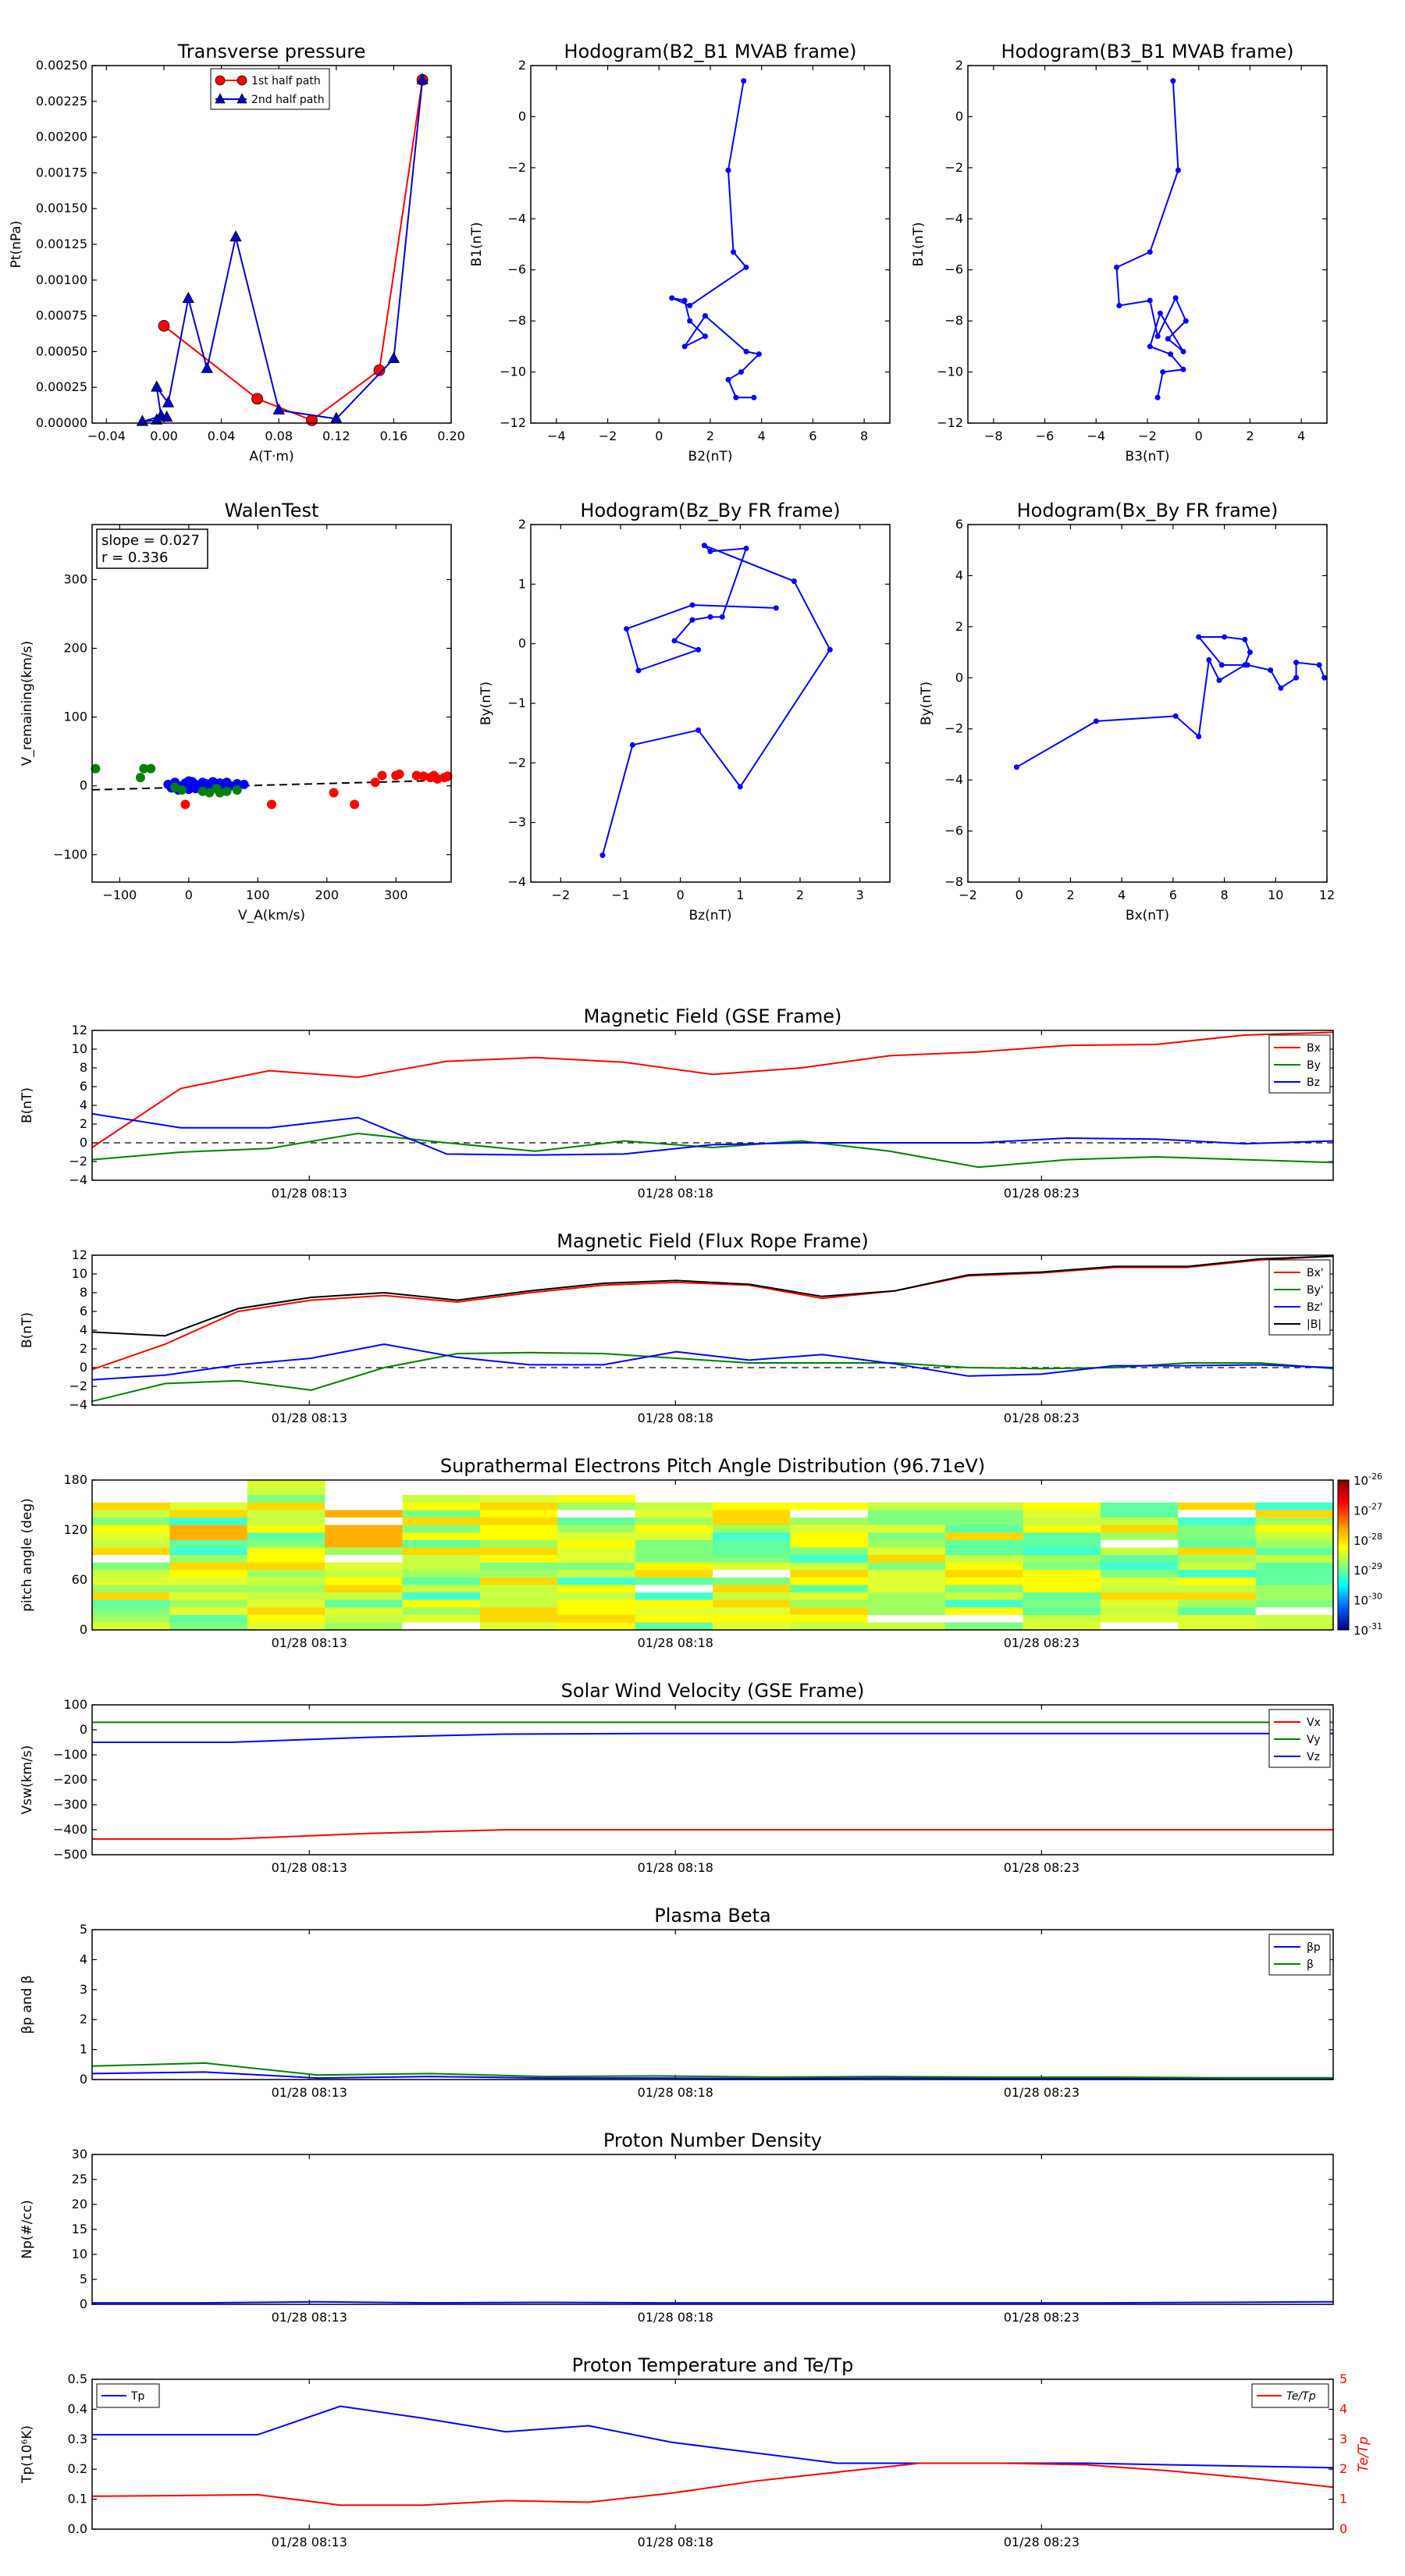 This screenshot has width=1405, height=2576. Describe the element at coordinates (716, 700) in the screenshot. I see `hzy-series-line` at that location.